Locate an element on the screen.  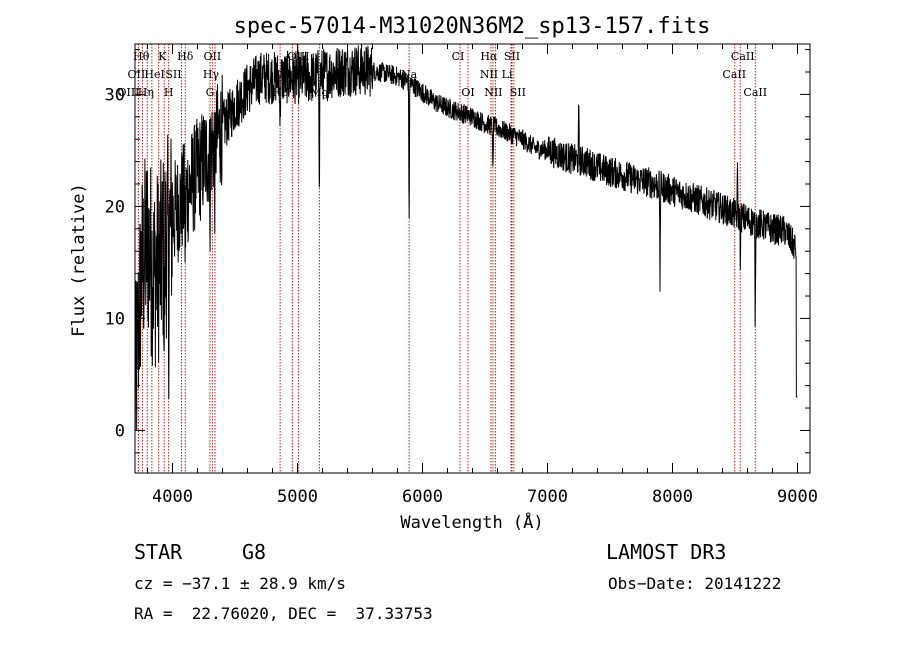
spectral-line-label: Hθ is located at coordinates (141, 56).